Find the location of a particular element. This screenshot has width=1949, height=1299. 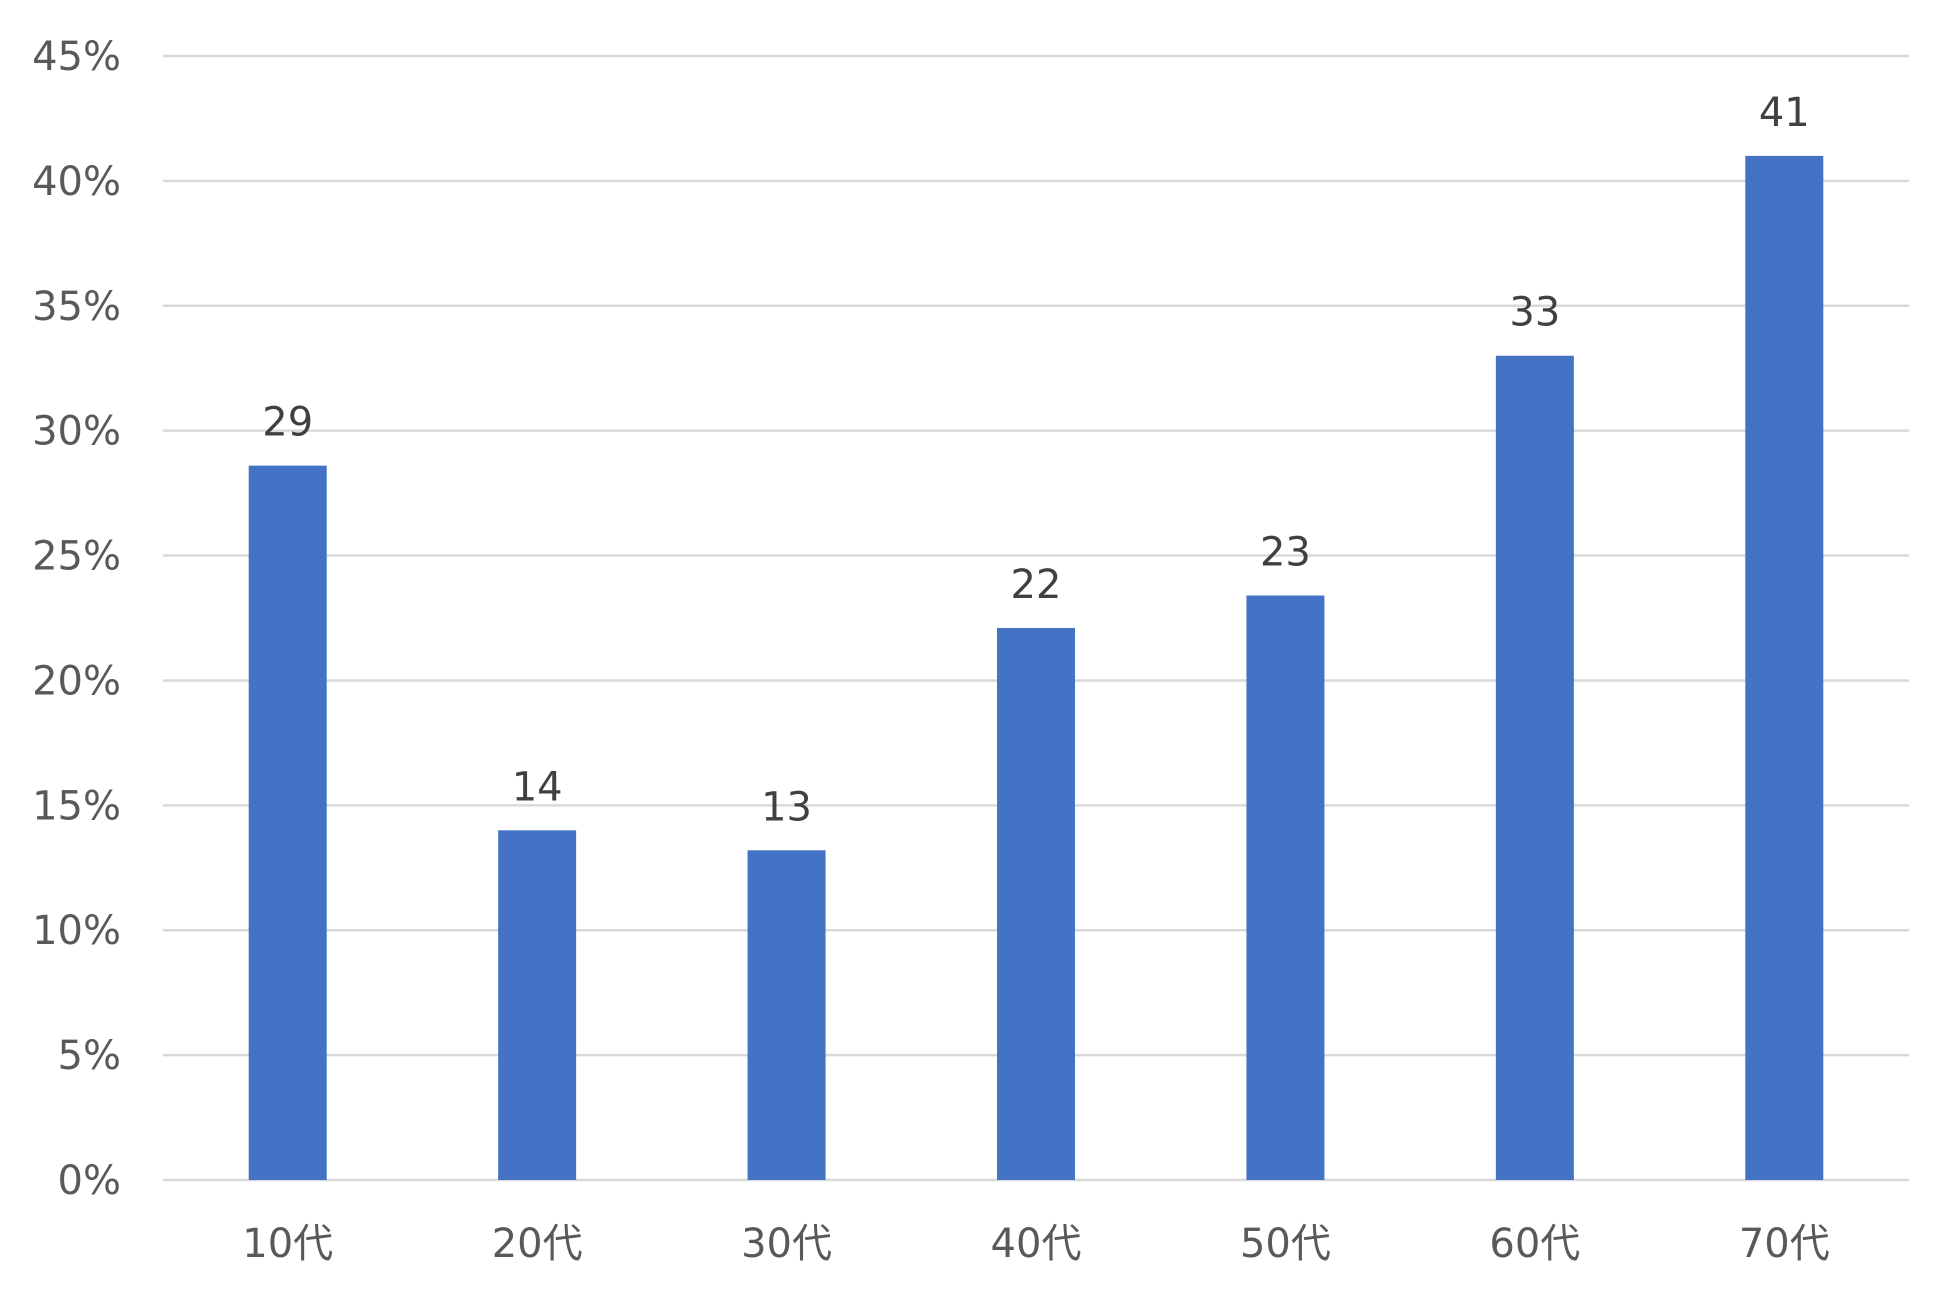

y-tick-label: 40% is located at coordinates (76, 182).